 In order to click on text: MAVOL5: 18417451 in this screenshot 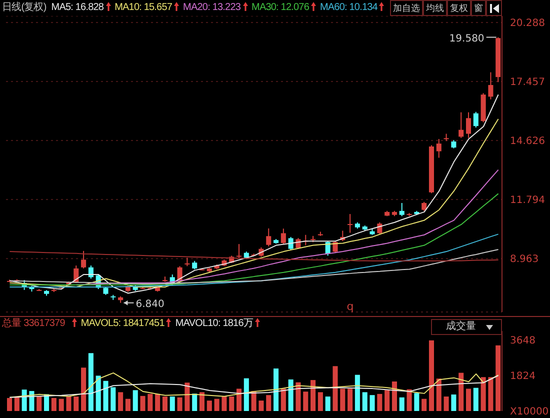, I will do `click(122, 323)`.